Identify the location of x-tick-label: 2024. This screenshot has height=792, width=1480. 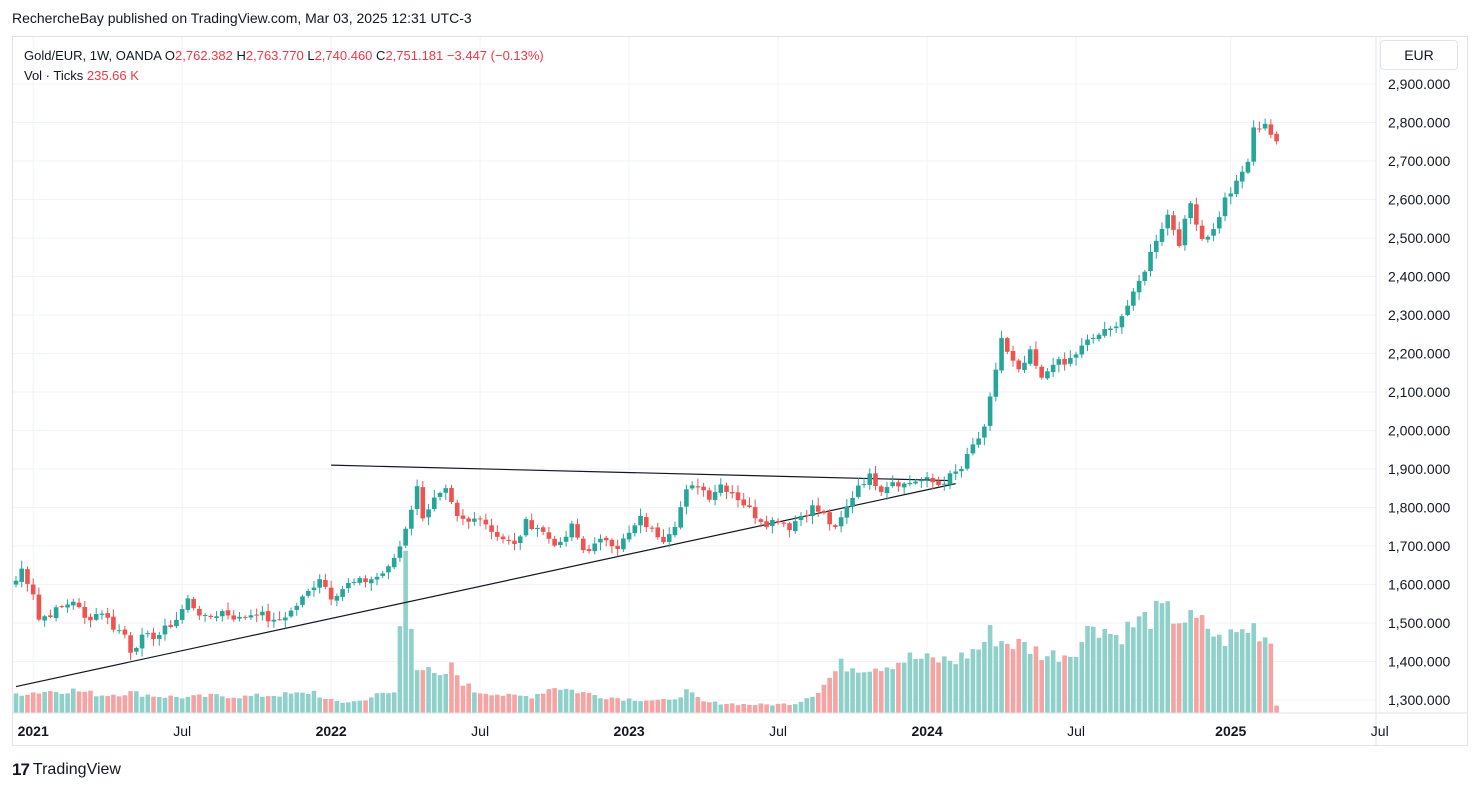
(926, 731).